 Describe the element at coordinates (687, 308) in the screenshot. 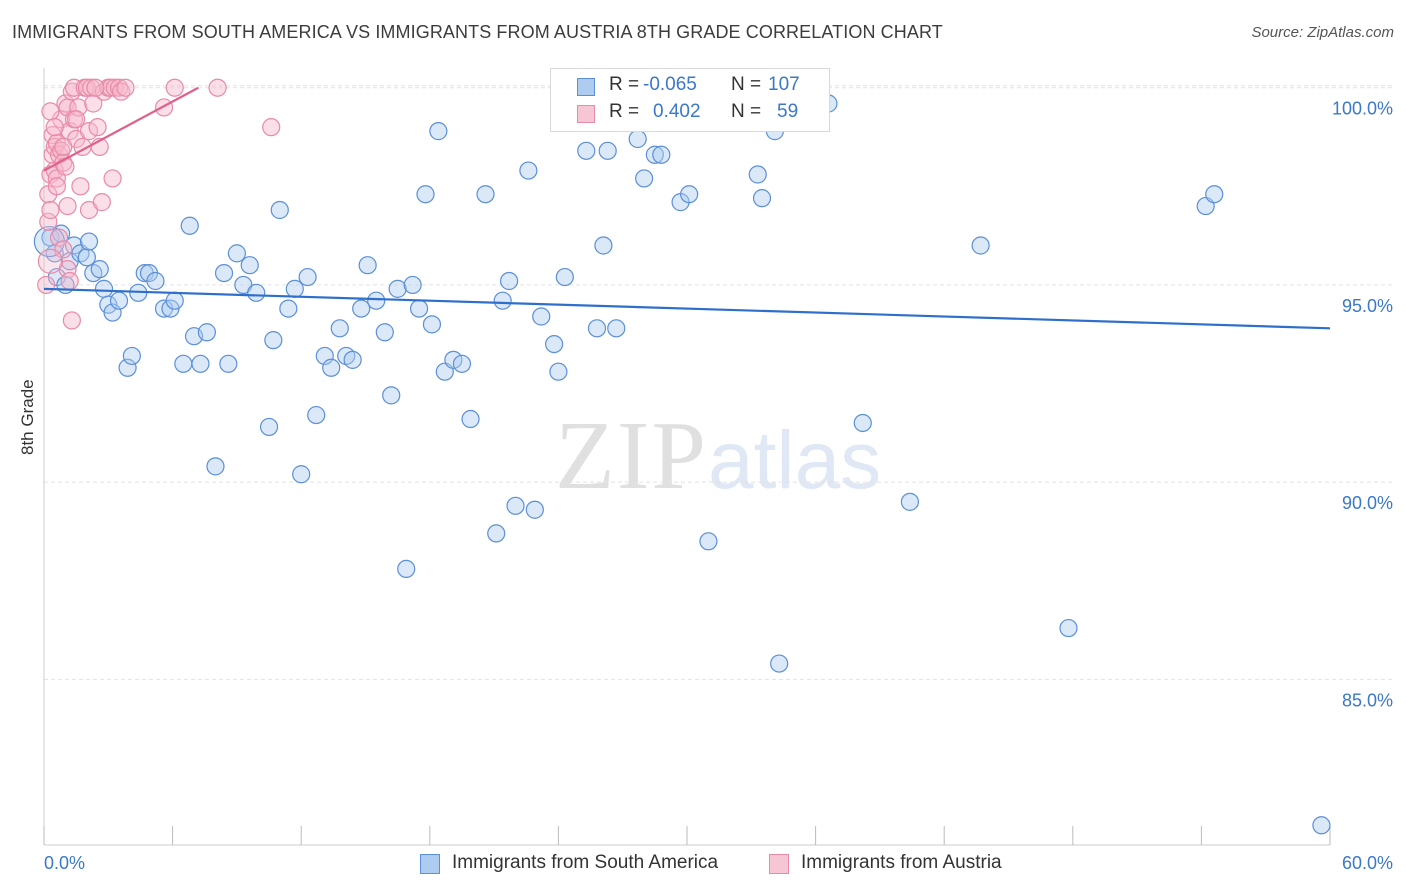

I see `trend-line-south-america` at that location.